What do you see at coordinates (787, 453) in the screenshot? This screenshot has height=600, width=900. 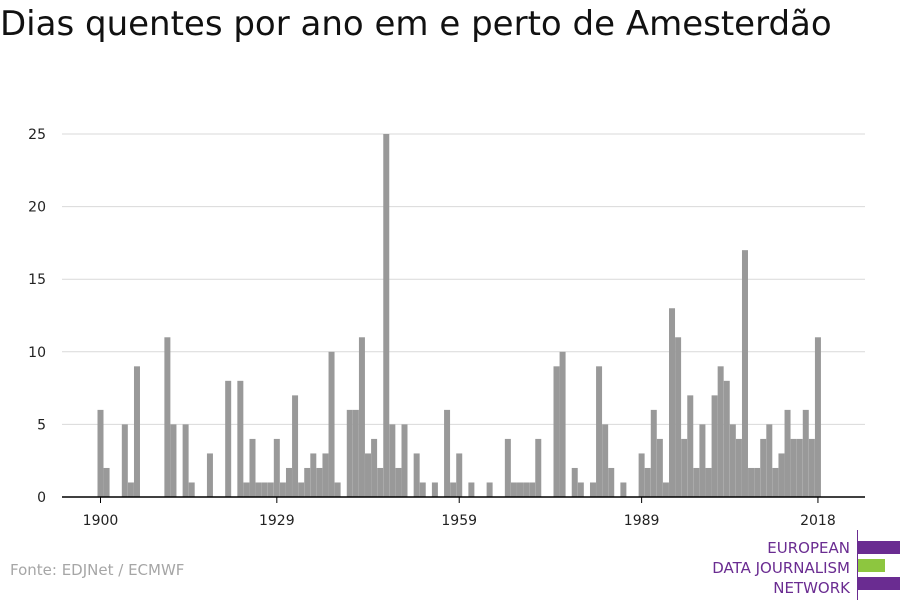 I see `bar-2013` at bounding box center [787, 453].